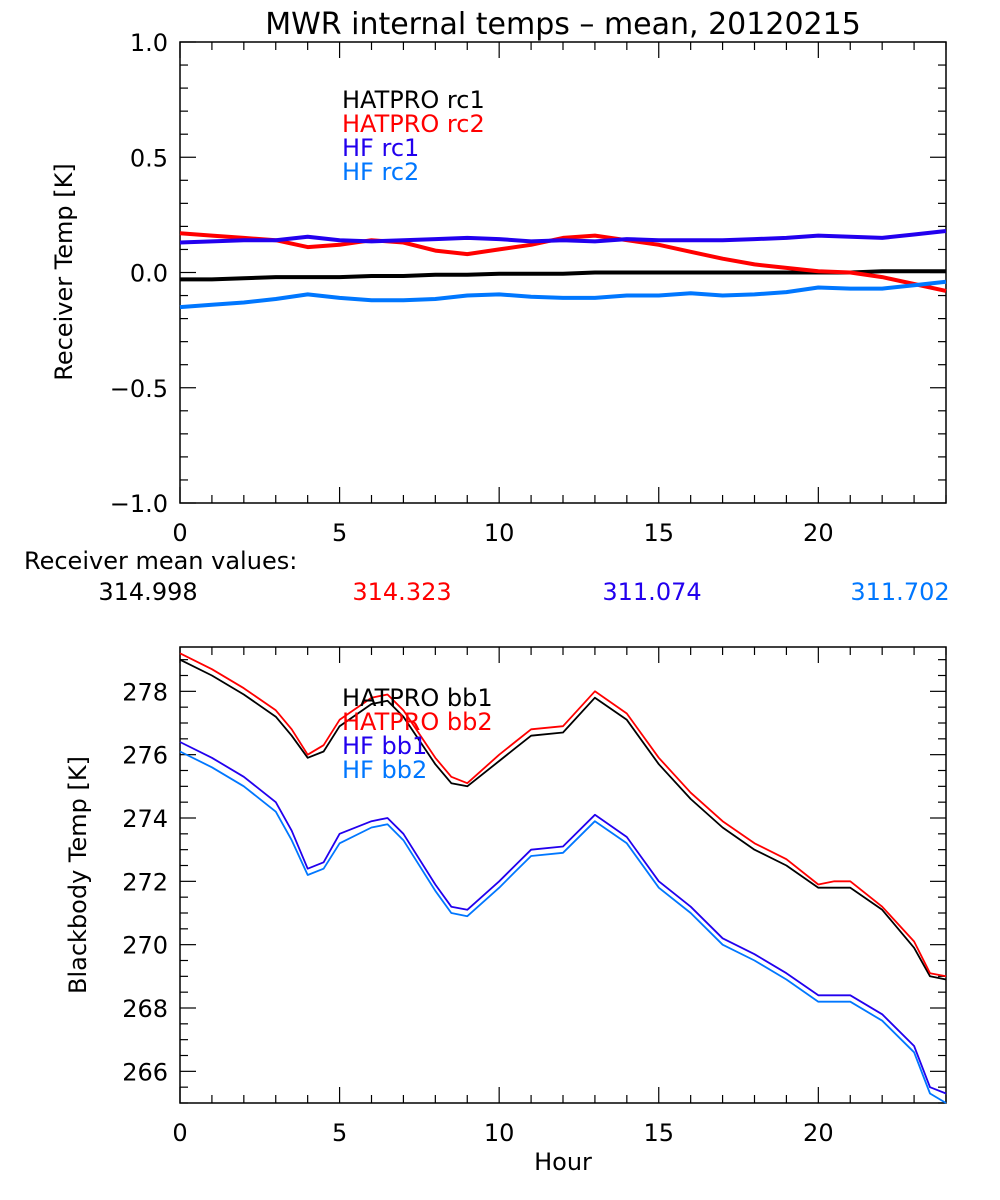 The height and width of the screenshot is (1200, 1000). I want to click on series-line-hf-rc1, so click(563, 237).